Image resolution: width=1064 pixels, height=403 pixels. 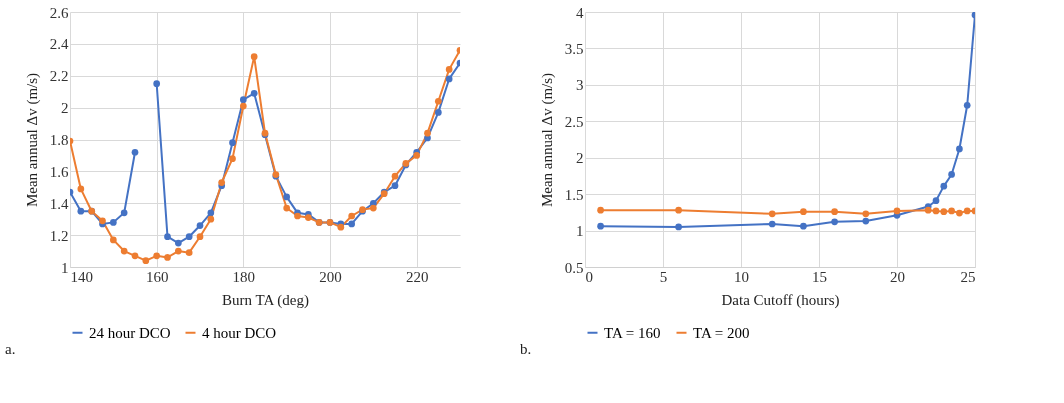 What do you see at coordinates (59, 140) in the screenshot?
I see `y-tick-label: 1.8` at bounding box center [59, 140].